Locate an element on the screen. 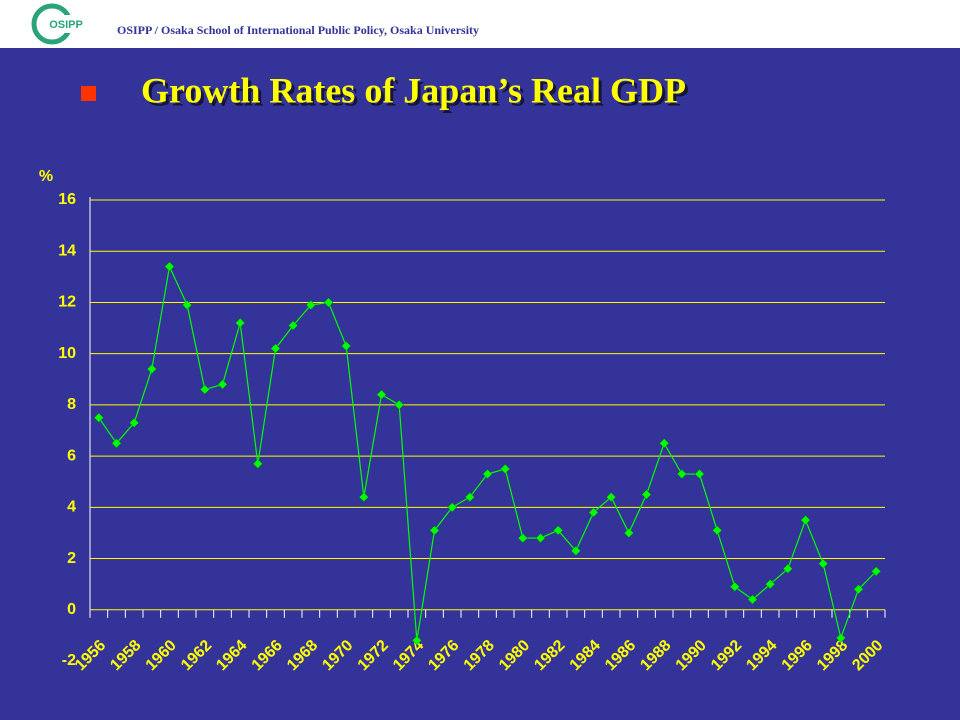 The height and width of the screenshot is (720, 960). x-tick-label: 1956 is located at coordinates (90, 655).